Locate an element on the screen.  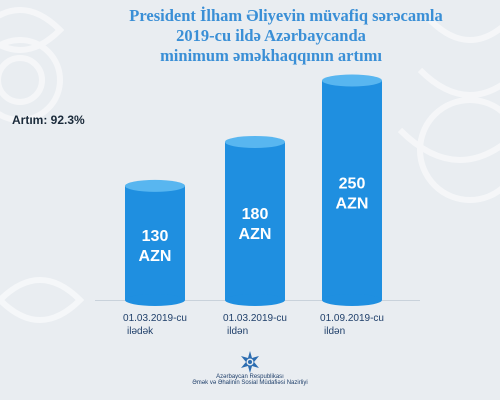
bar-1-base is located at coordinates (155, 300).